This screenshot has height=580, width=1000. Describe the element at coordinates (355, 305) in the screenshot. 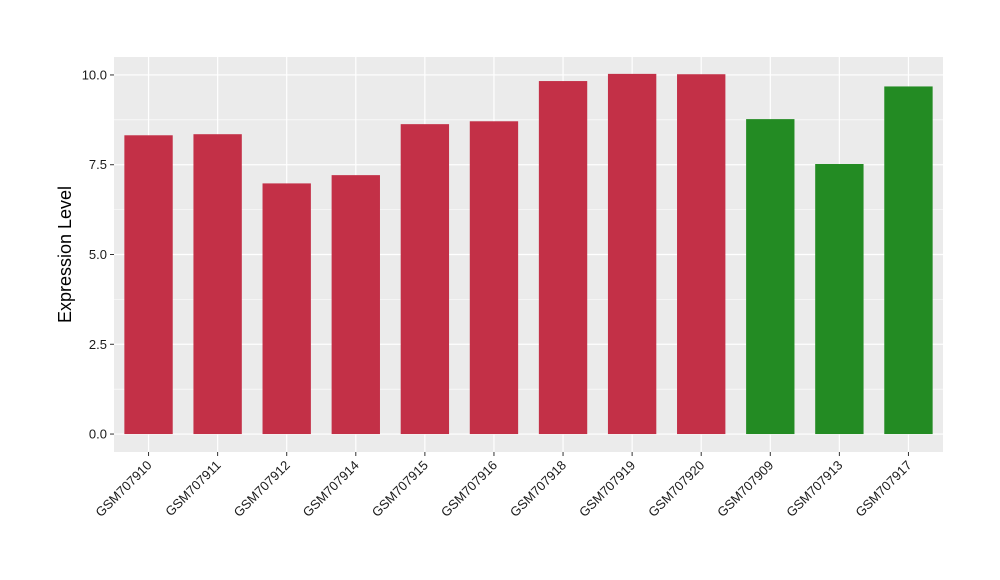

I see `bar-GSM707914` at that location.